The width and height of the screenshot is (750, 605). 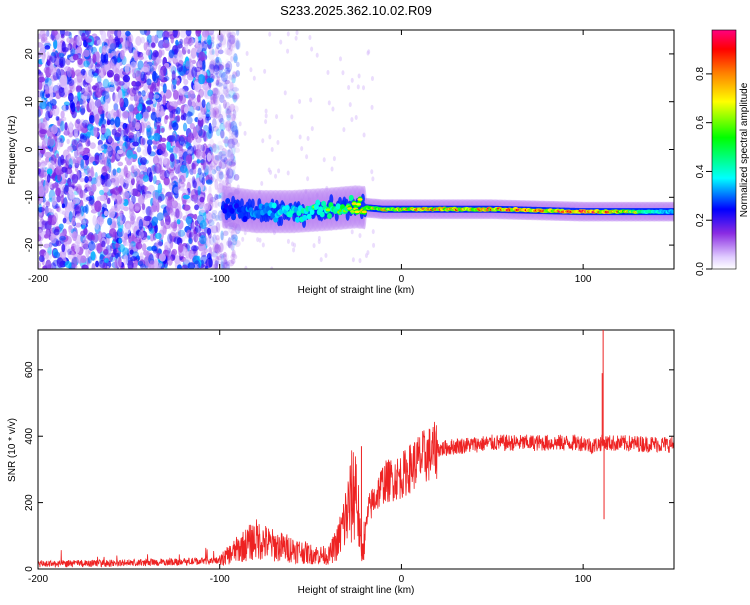 What do you see at coordinates (356, 590) in the screenshot?
I see `snr-x-label: Height of straight line (km)` at bounding box center [356, 590].